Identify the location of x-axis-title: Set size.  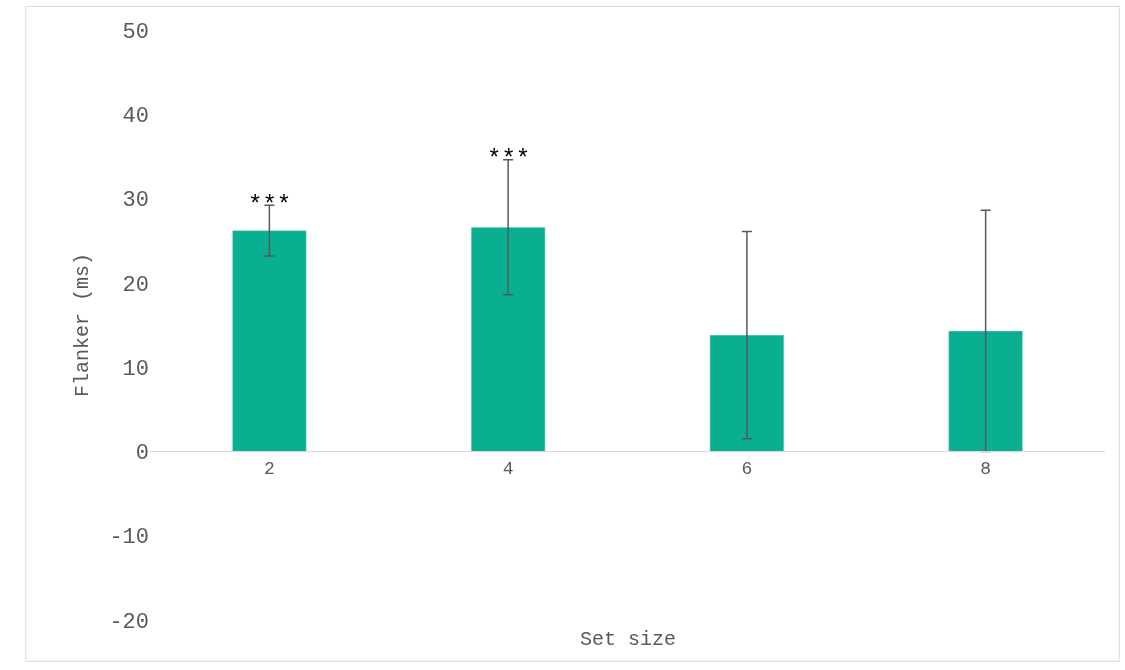
(628, 639).